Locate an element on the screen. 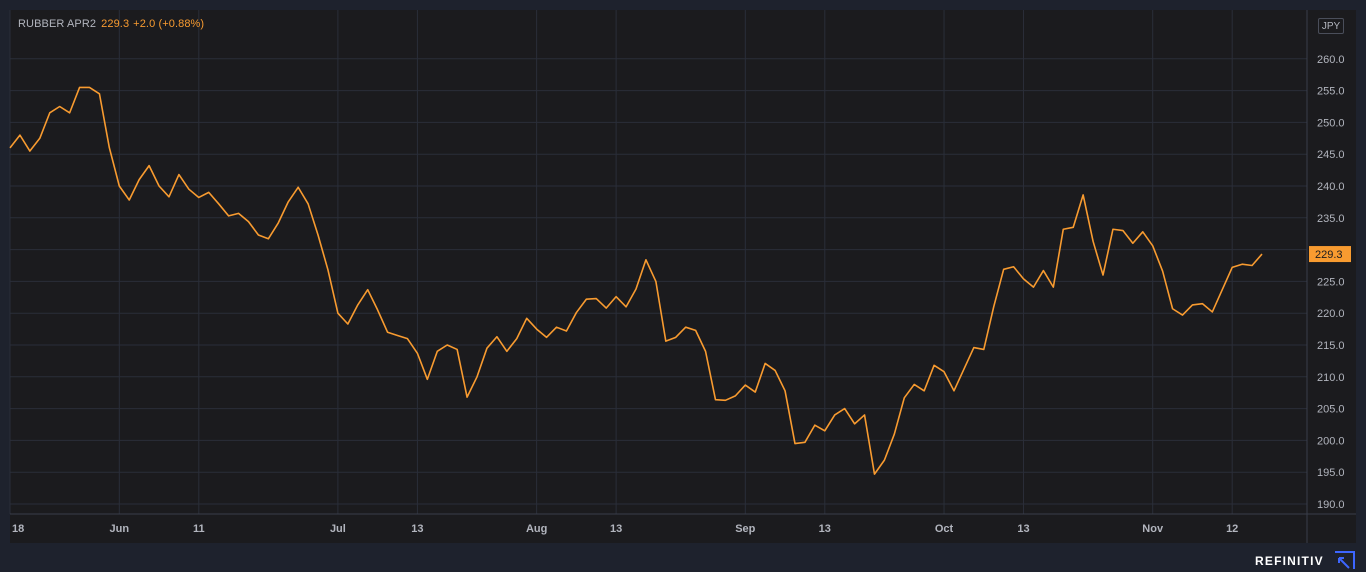 The image size is (1366, 572). y-tick-label: 245.0 is located at coordinates (1331, 155).